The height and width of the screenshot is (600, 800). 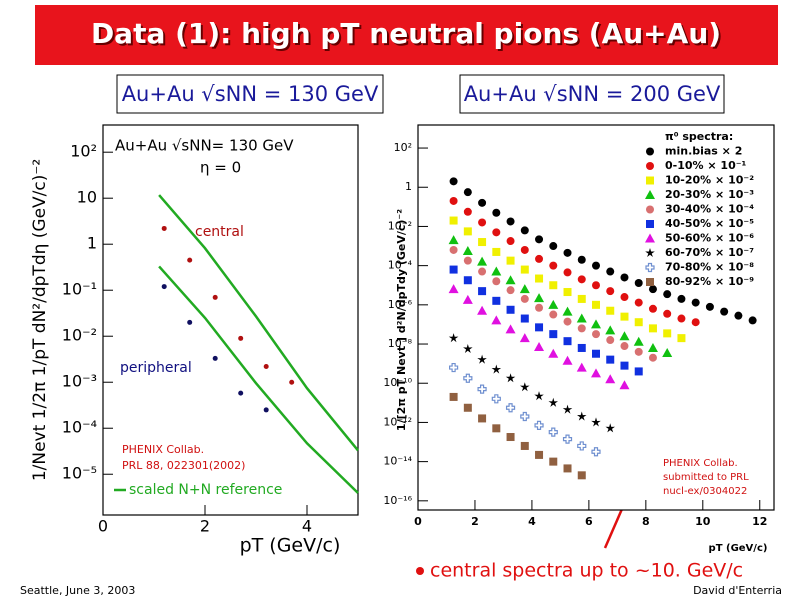 I want to click on subtitle: Au+Au √sNN = 130 GeV, so click(x=250, y=94).